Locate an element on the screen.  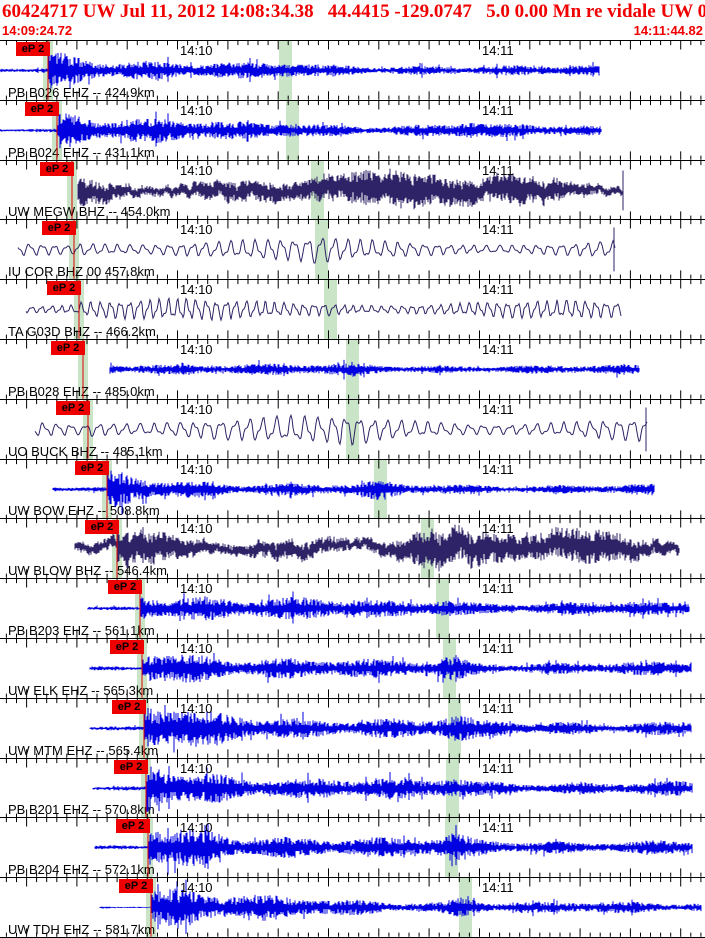
trace-panel: UW MTM EHZ -- 565.4km 14:10 14:11 eP 2 is located at coordinates (352, 727).